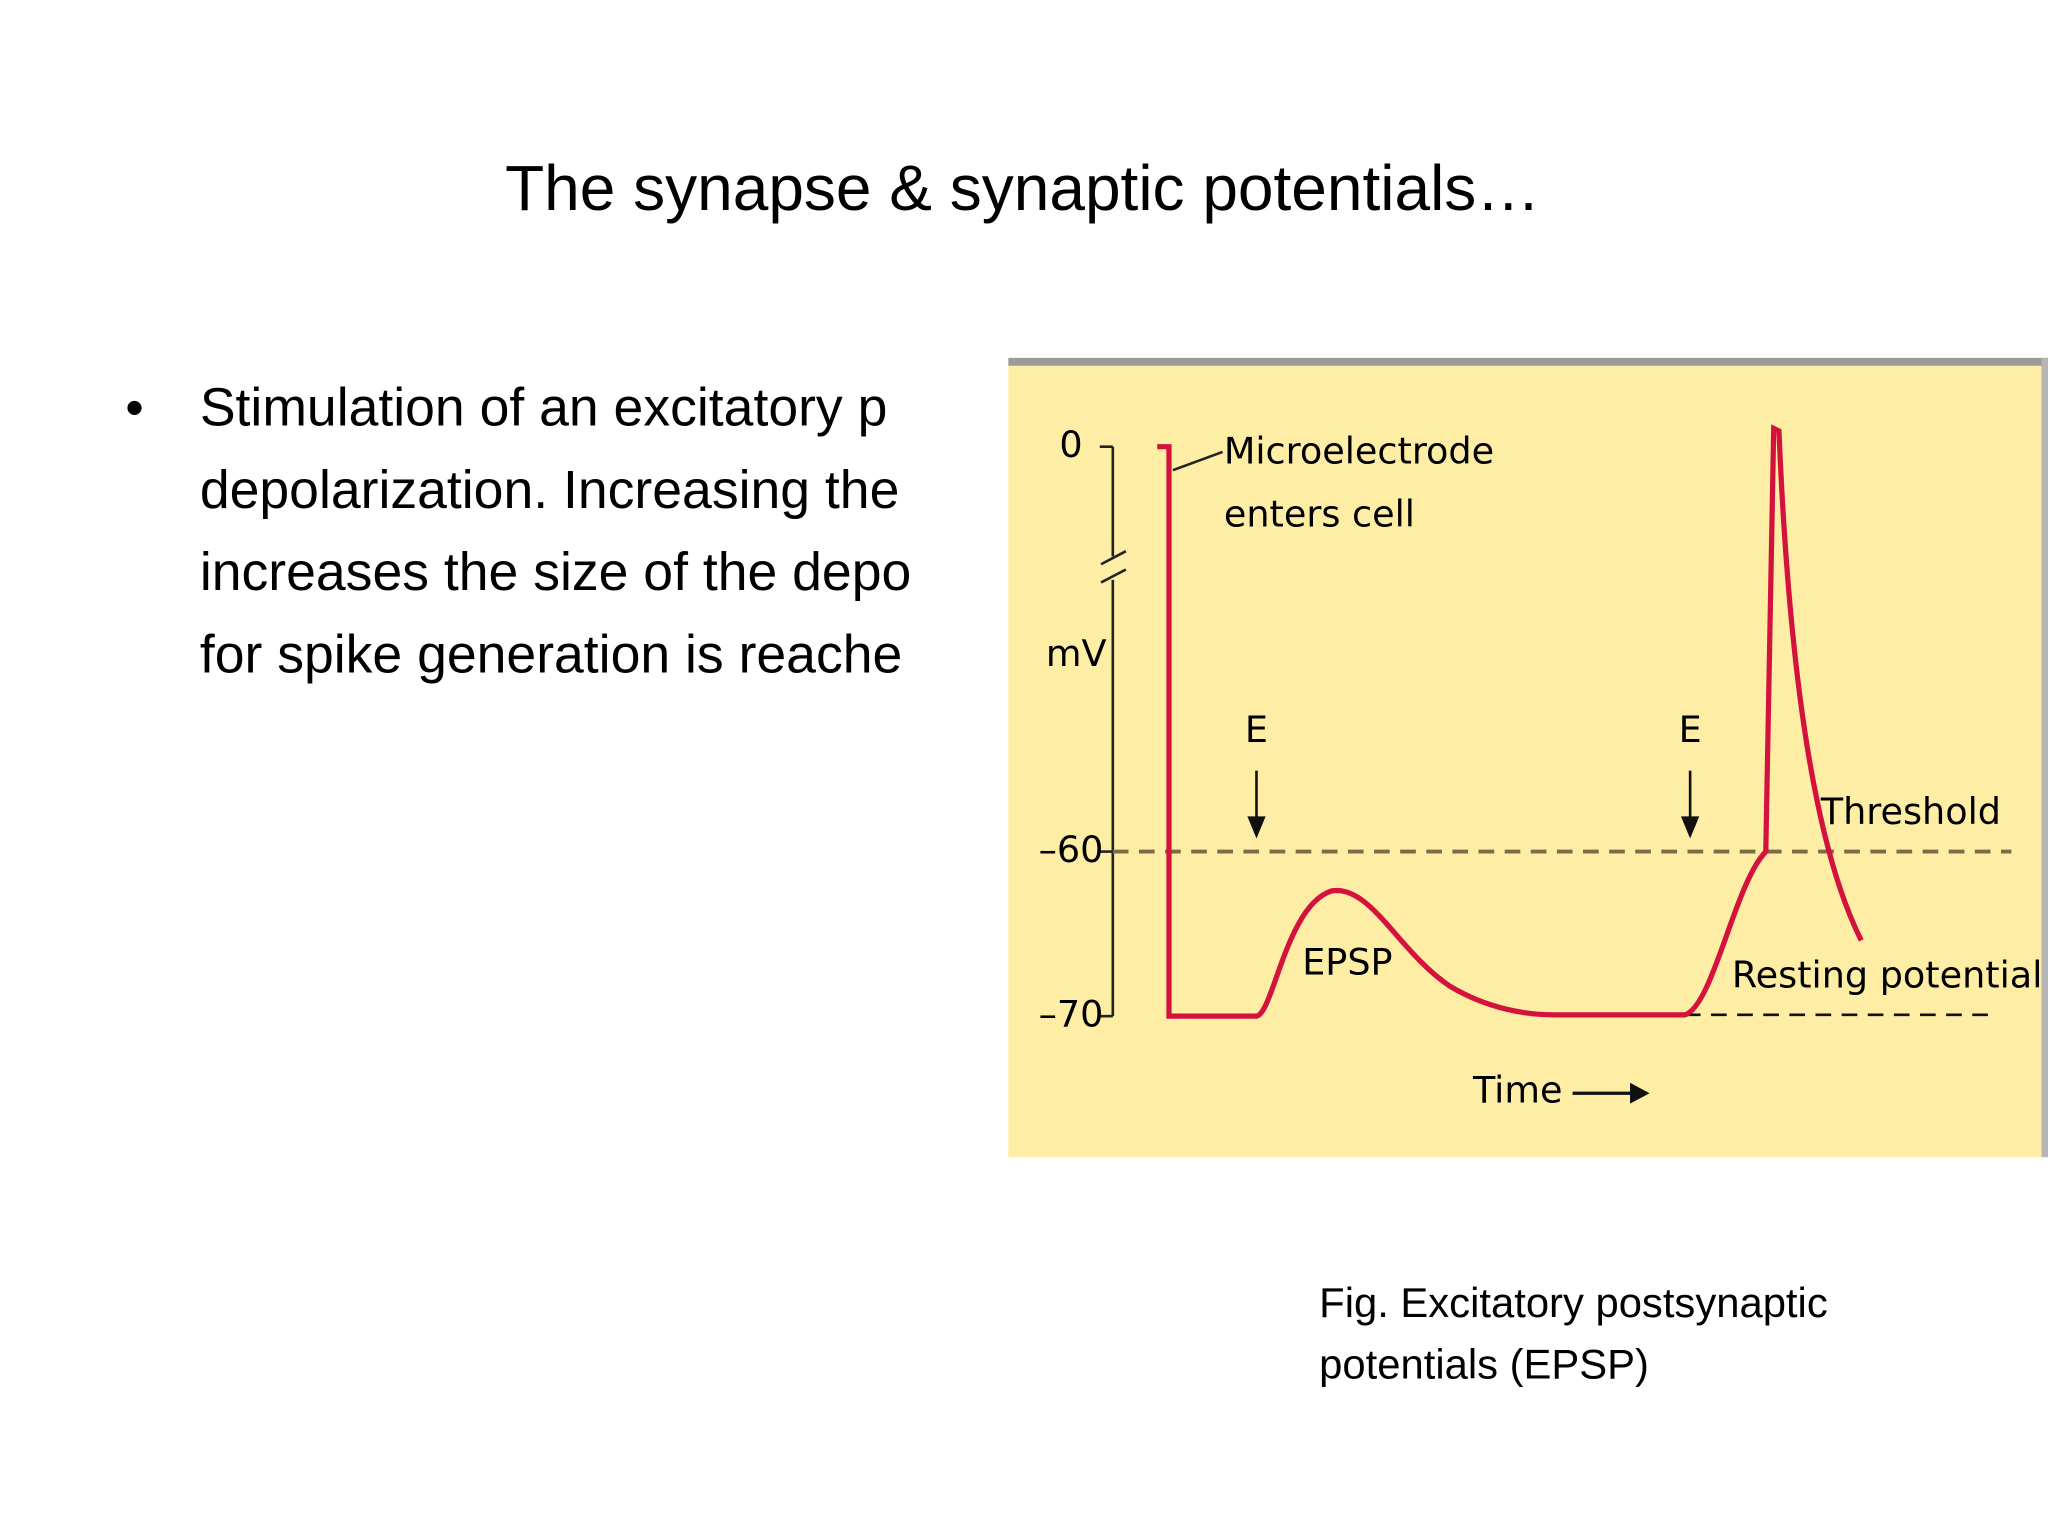 The height and width of the screenshot is (1536, 2048). Describe the element at coordinates (1076, 653) in the screenshot. I see `y-axis-label: mV` at that location.